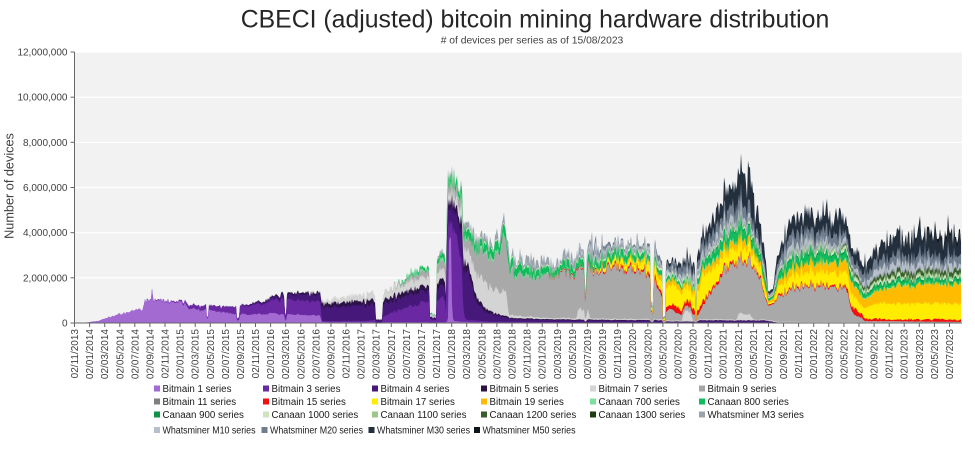  What do you see at coordinates (392, 354) in the screenshot?
I see `svg-text: 02/05/2017` at bounding box center [392, 354].